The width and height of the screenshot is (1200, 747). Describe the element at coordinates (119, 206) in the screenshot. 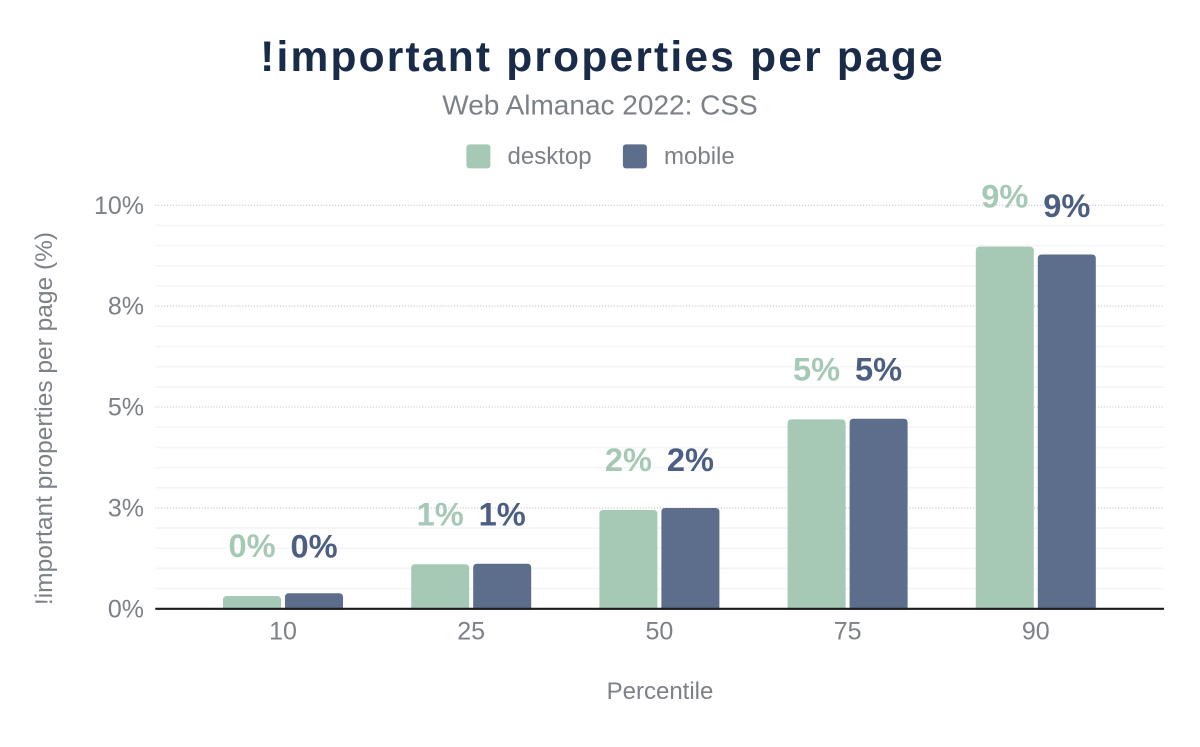

I see `svg-text: 10%` at that location.